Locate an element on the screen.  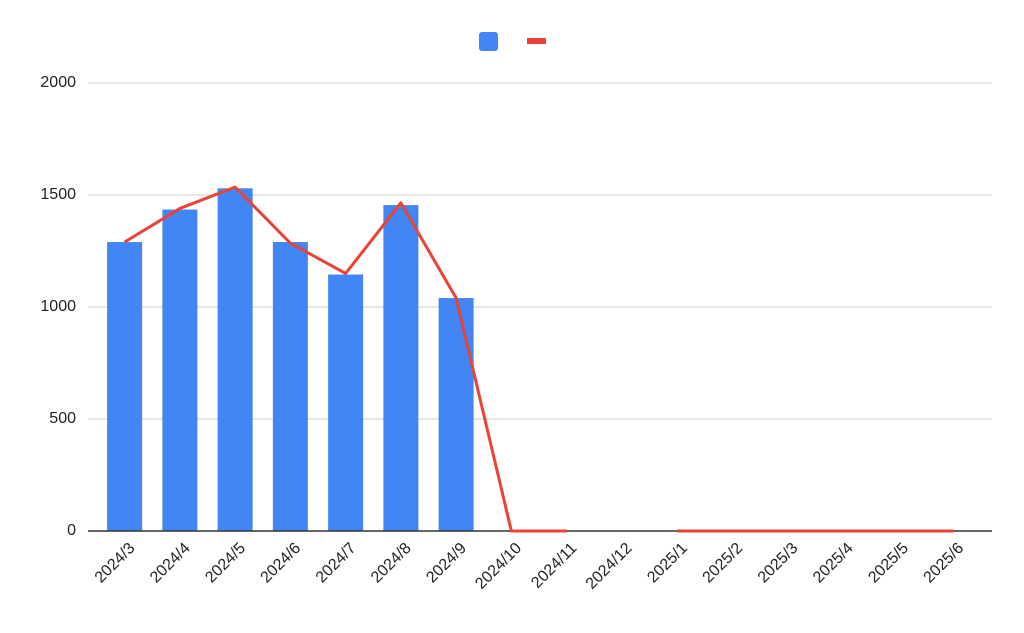
x-tick-label: 2024/11 is located at coordinates (554, 566).